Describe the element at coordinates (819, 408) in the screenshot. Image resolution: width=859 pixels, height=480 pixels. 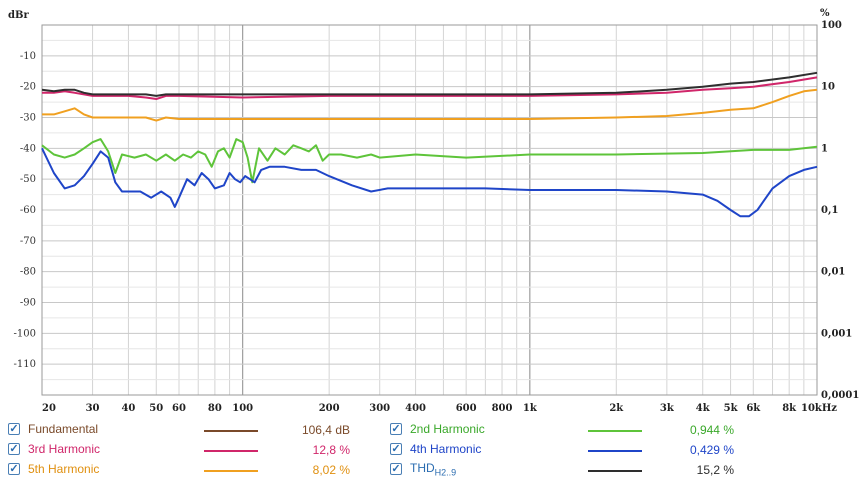
I see `x-tick-label: 10kHz` at that location.